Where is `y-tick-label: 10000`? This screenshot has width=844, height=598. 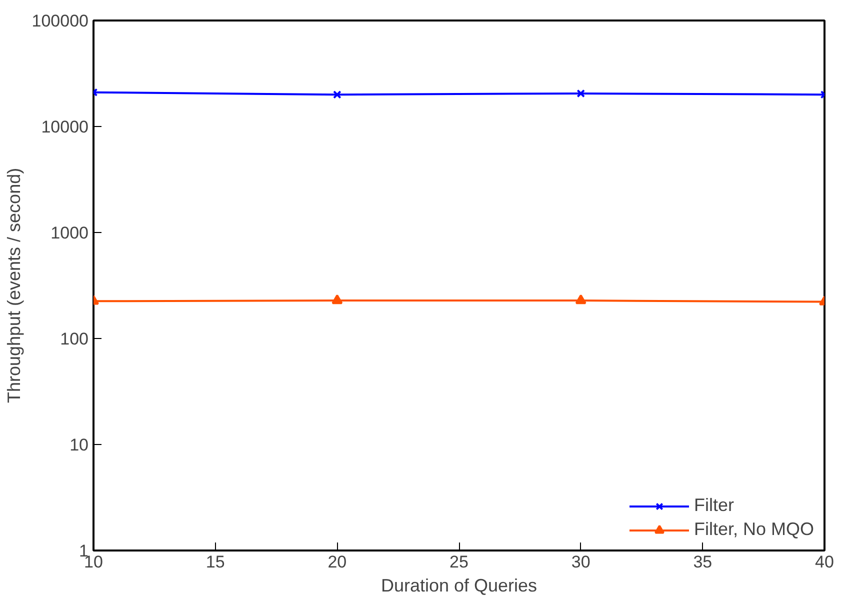
y-tick-label: 10000 is located at coordinates (65, 127).